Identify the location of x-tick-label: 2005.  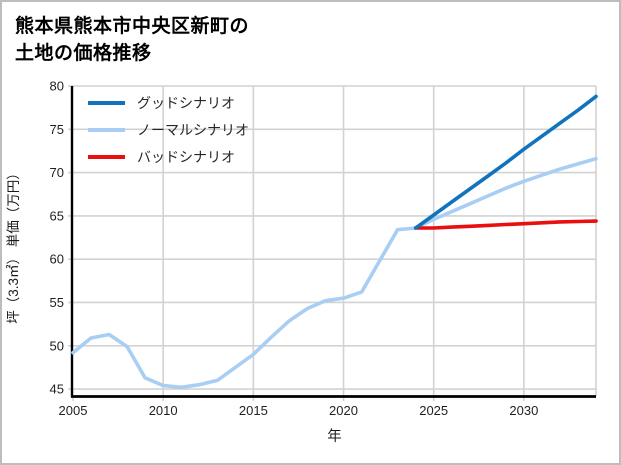
(73, 410).